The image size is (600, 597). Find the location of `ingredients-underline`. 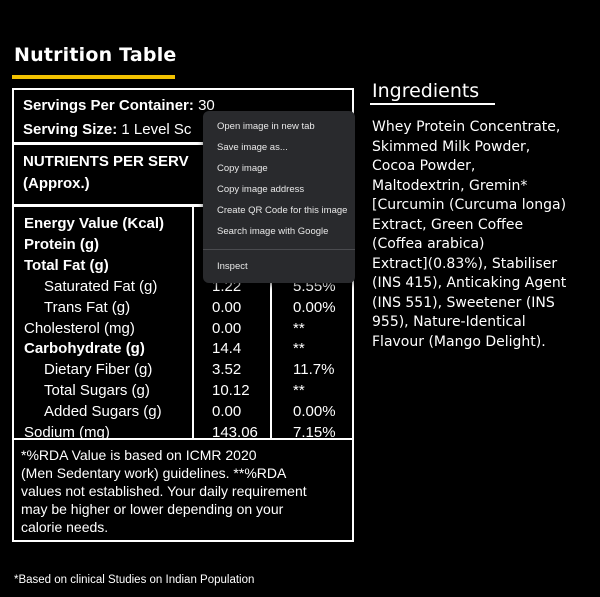

ingredients-underline is located at coordinates (432, 104).